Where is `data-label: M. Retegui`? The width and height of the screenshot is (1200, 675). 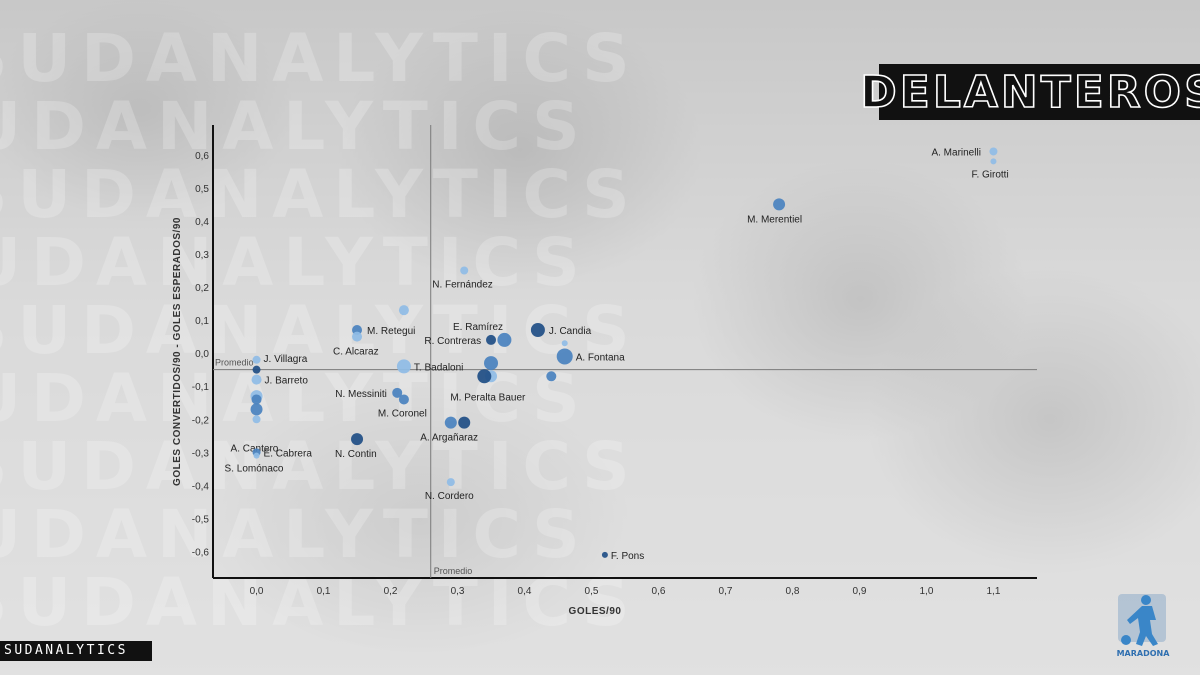 data-label: M. Retegui is located at coordinates (391, 331).